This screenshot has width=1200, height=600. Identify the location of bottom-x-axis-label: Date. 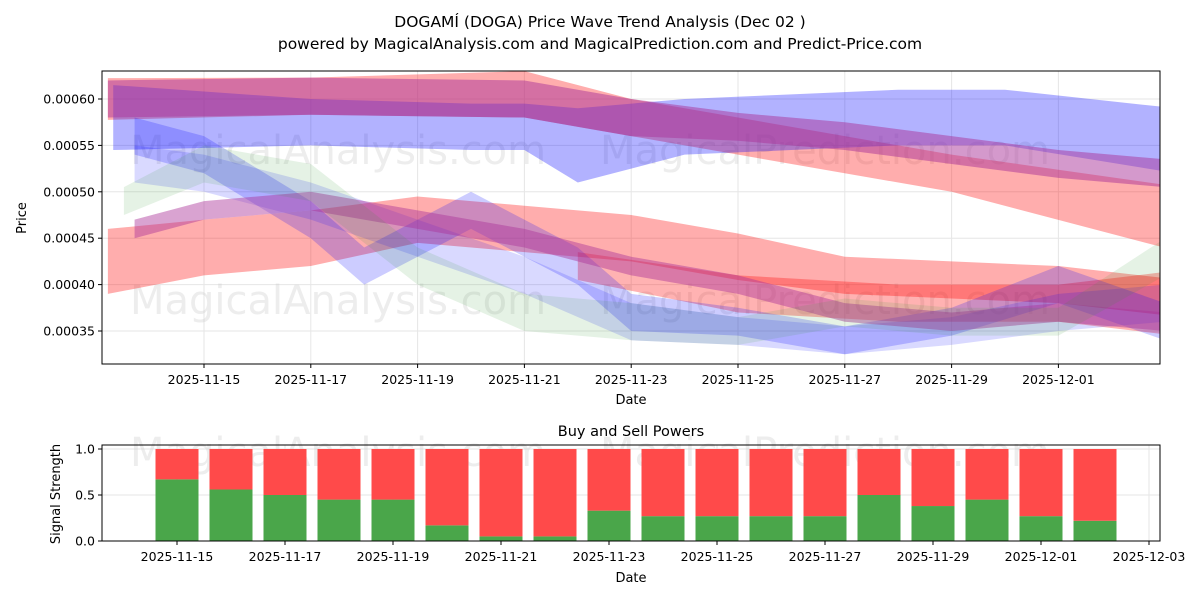
(630, 578).